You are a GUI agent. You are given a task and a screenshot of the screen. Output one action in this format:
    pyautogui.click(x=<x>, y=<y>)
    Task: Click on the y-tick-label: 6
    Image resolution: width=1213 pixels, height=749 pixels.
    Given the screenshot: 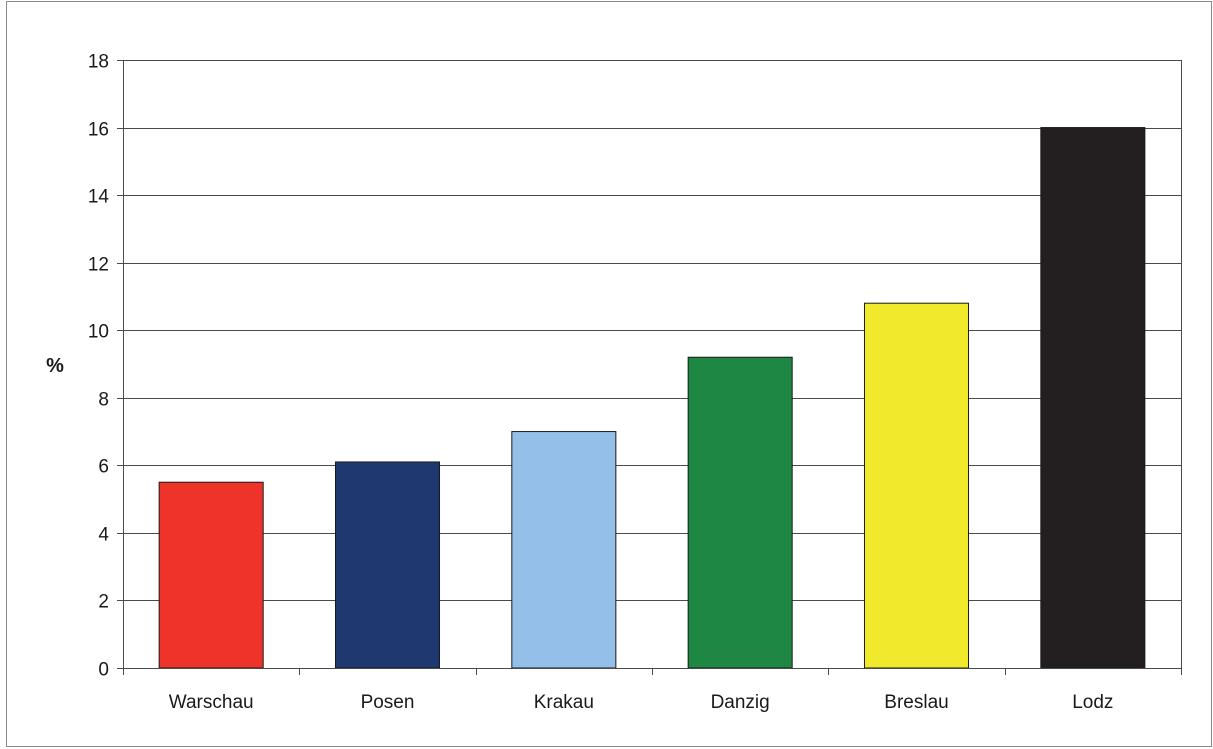 What is the action you would take?
    pyautogui.click(x=103, y=467)
    